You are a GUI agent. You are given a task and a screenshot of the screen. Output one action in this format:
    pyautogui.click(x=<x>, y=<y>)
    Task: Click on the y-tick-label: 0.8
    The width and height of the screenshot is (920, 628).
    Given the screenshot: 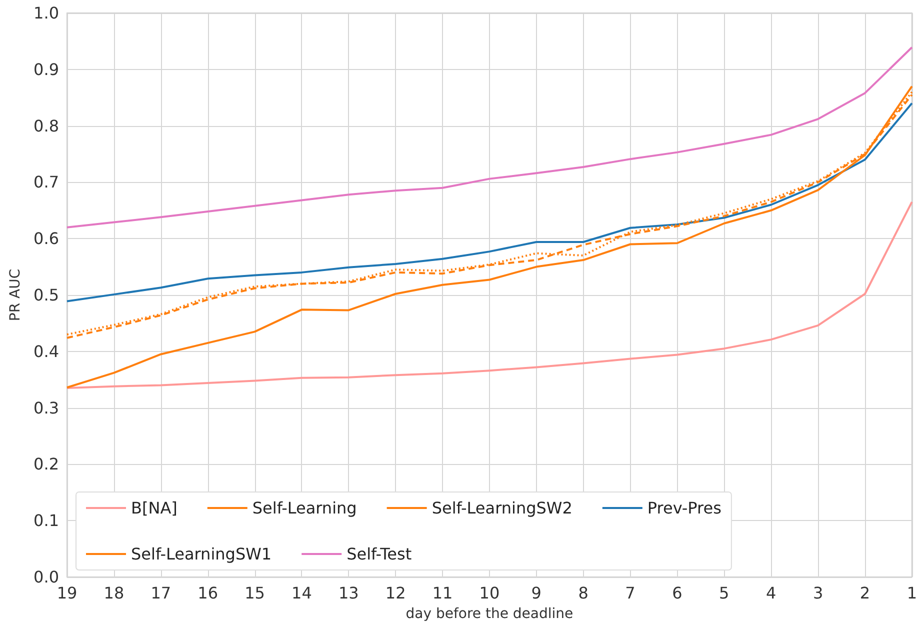 What is the action you would take?
    pyautogui.click(x=46, y=126)
    